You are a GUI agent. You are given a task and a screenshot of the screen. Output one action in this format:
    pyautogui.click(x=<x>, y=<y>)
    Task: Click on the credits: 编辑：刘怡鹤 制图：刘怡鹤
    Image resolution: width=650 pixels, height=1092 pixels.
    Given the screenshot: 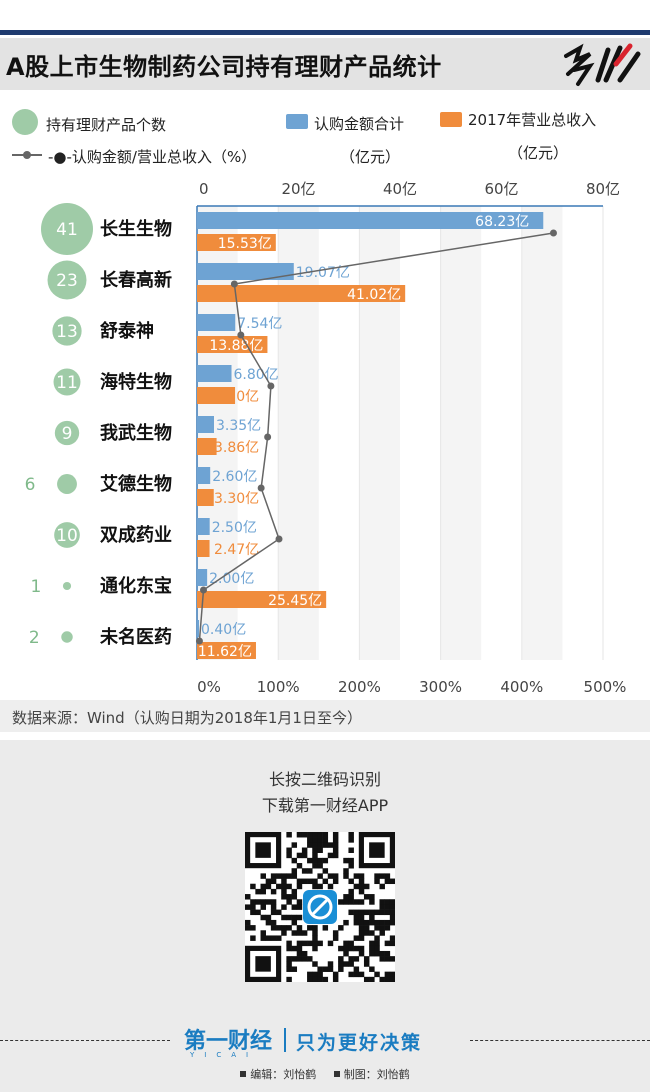 What is the action you would take?
    pyautogui.click(x=325, y=1074)
    